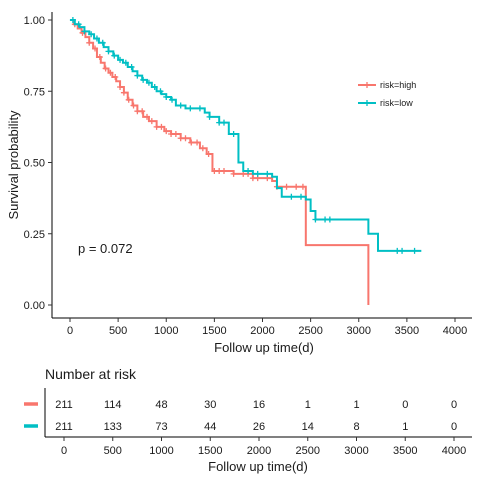  I want to click on risk-x-tick-label: 3500, so click(405, 451).